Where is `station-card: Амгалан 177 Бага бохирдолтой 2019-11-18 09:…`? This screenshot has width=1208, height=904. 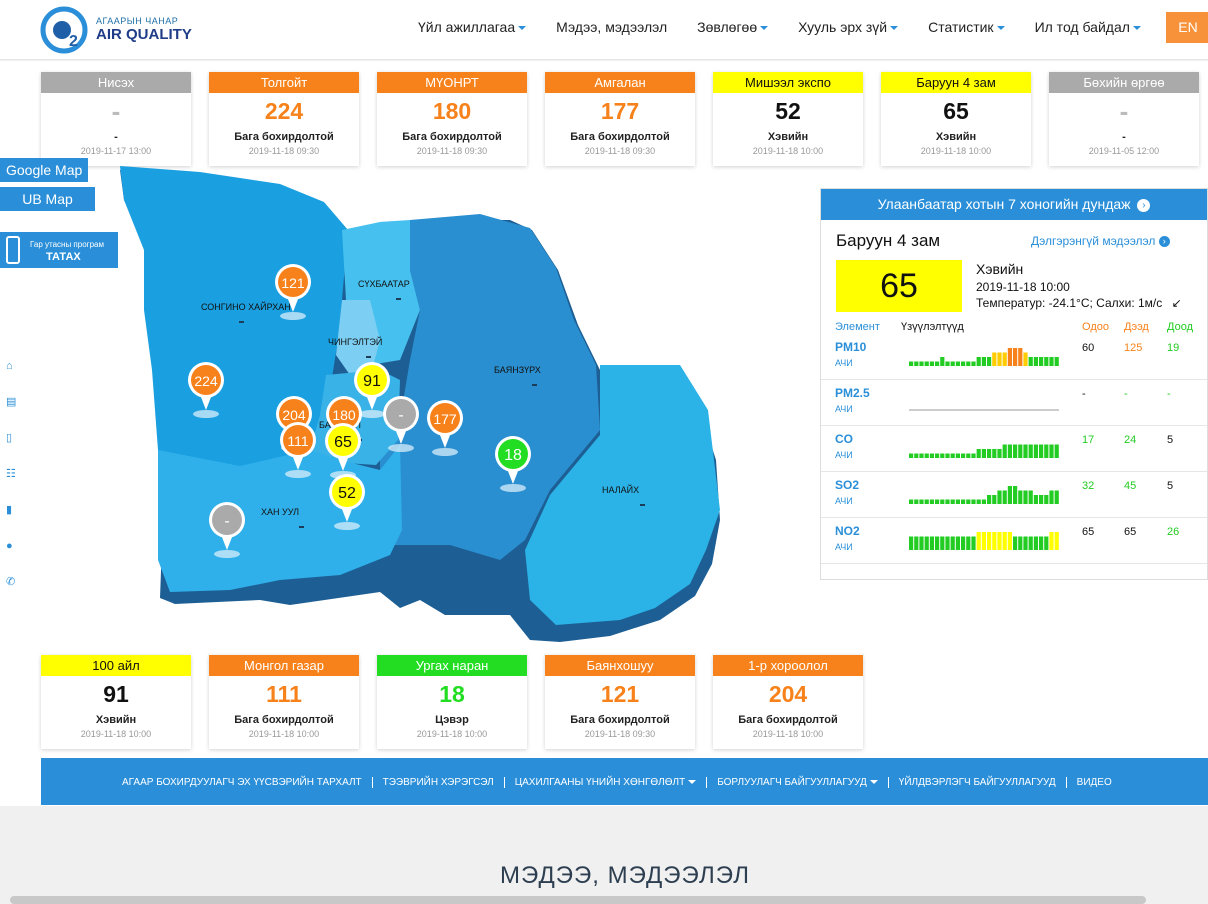 station-card: Амгалан 177 Бага бохирдолтой 2019-11-18 09:… is located at coordinates (620, 119).